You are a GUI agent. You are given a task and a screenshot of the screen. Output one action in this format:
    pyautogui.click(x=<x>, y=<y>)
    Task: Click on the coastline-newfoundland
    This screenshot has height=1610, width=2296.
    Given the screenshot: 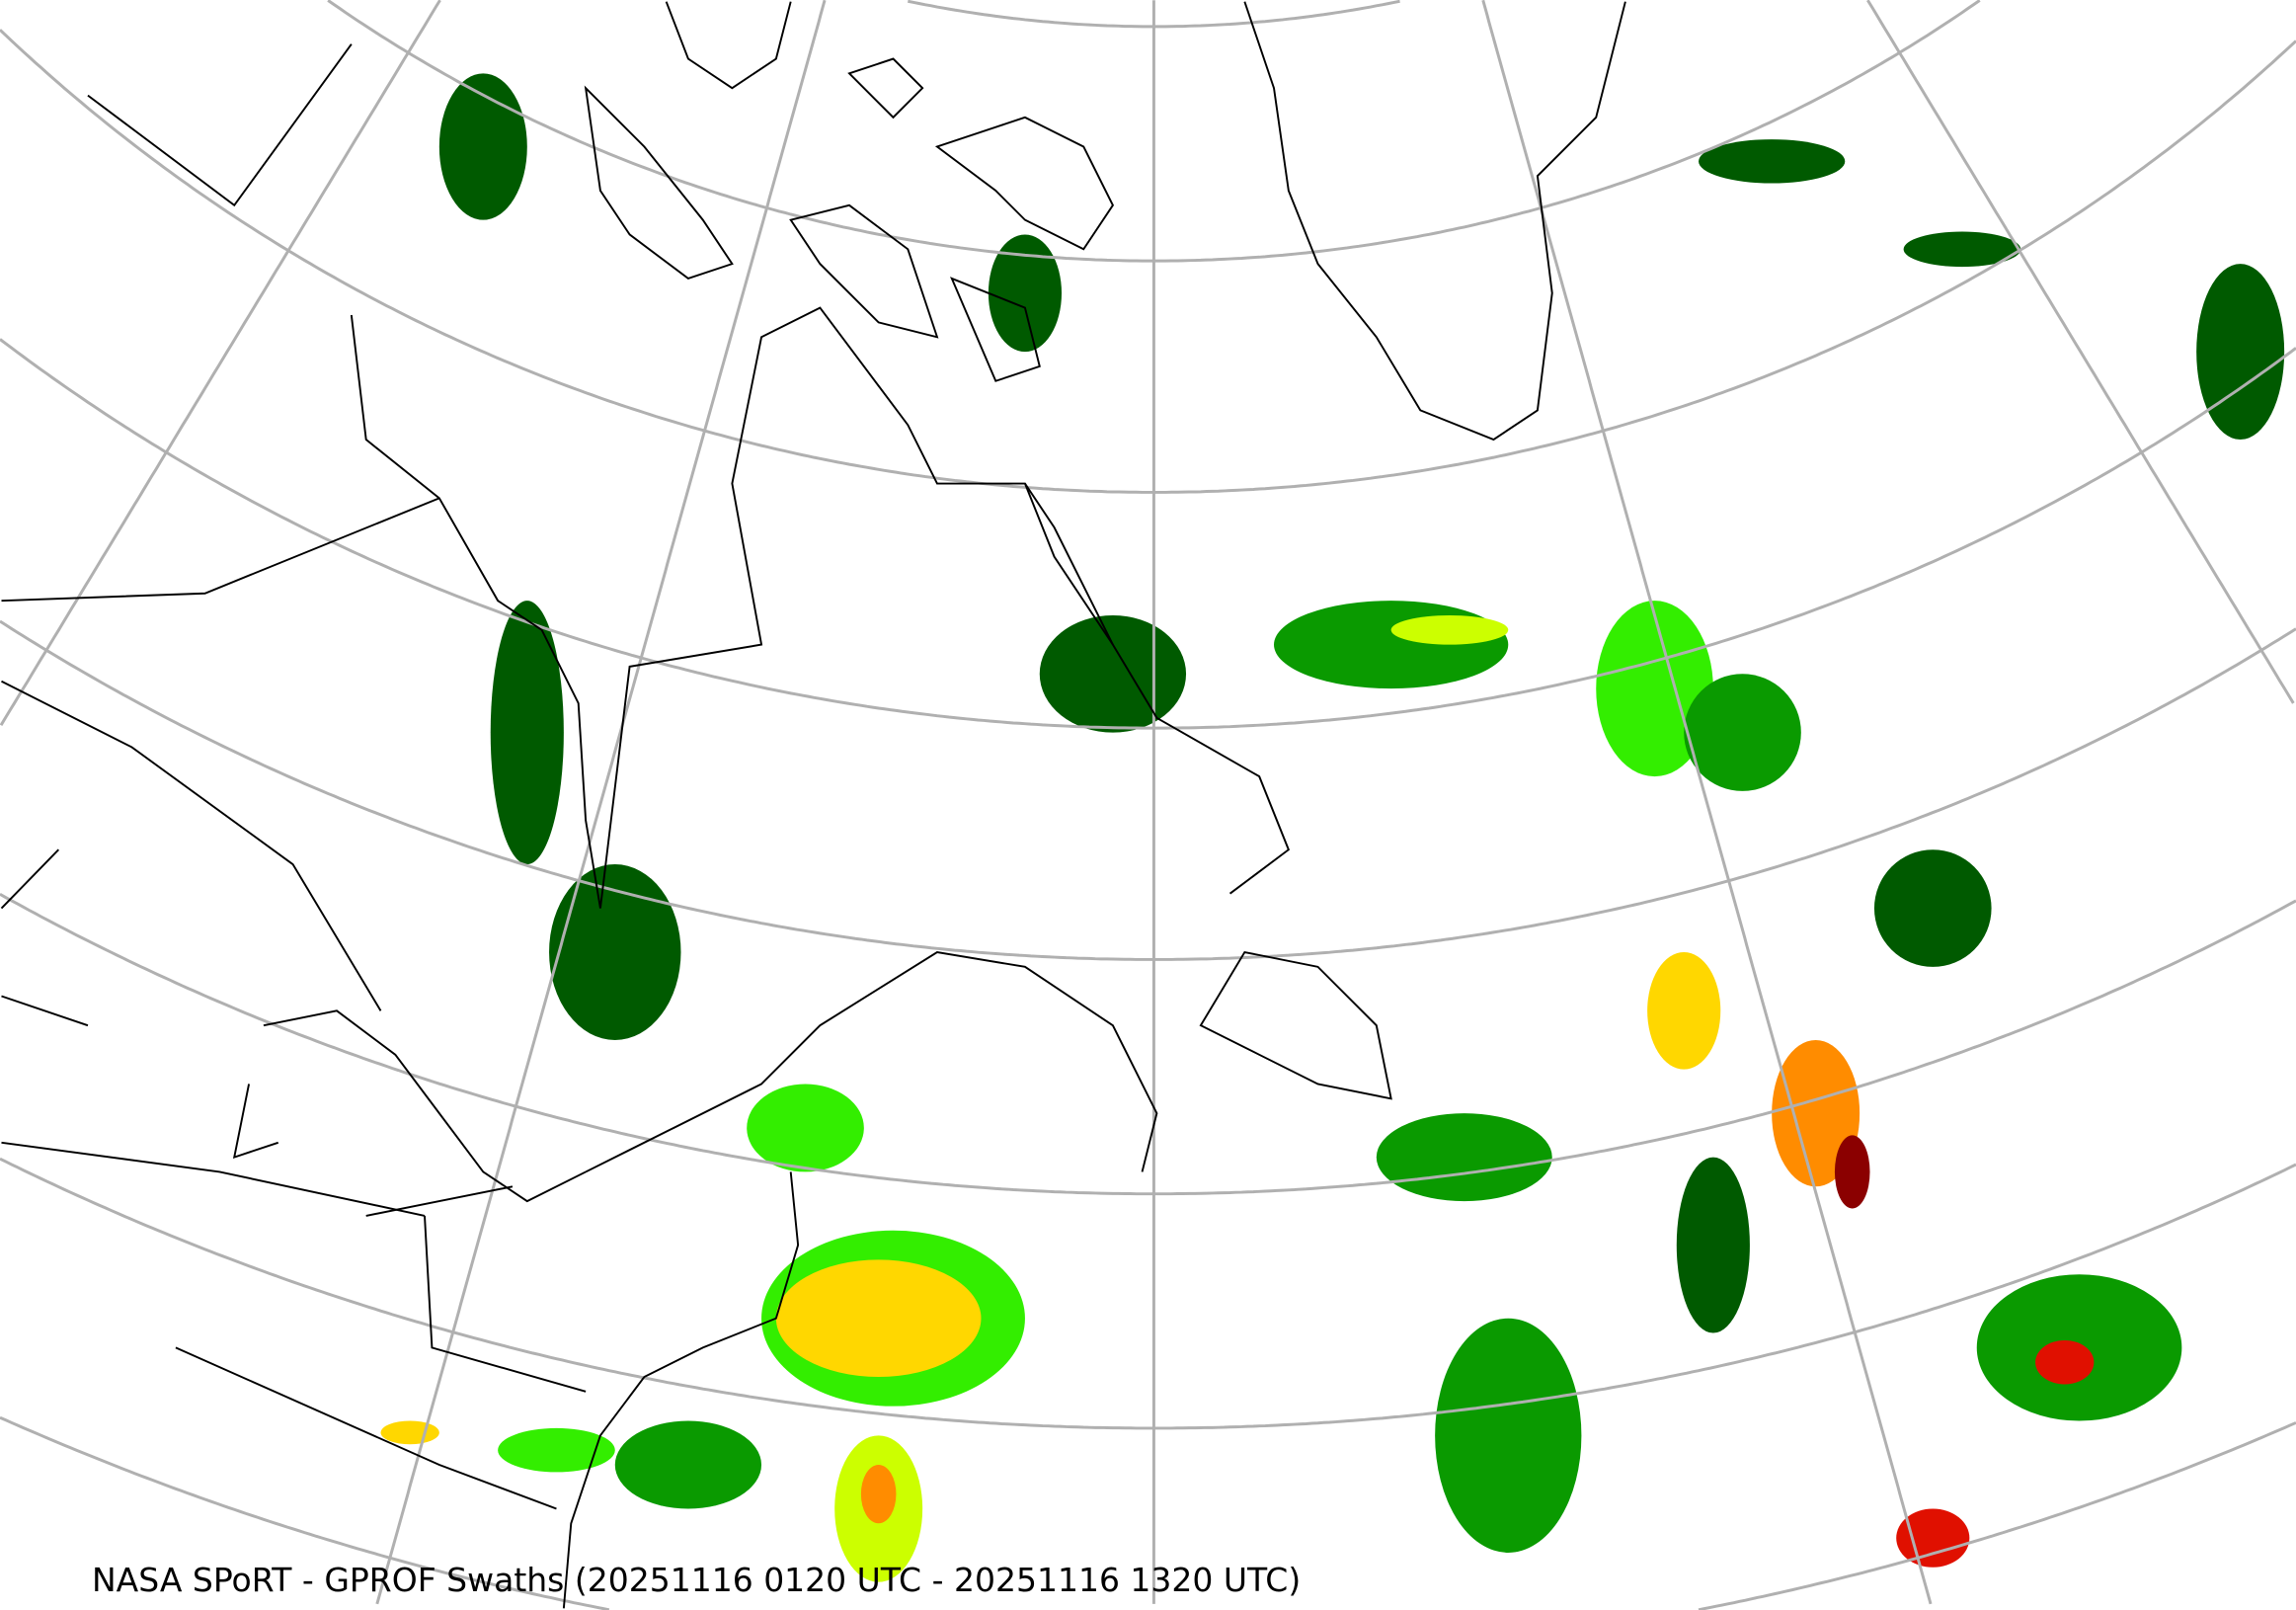 What is the action you would take?
    pyautogui.click(x=1295, y=1025)
    